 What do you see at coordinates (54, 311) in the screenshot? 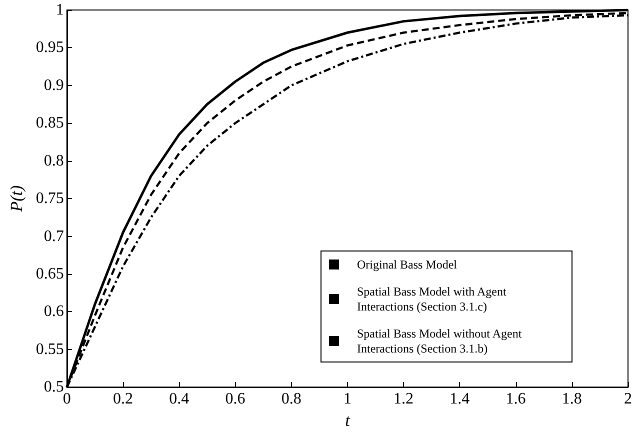
I see `y-tick-label: 0.6` at bounding box center [54, 311].